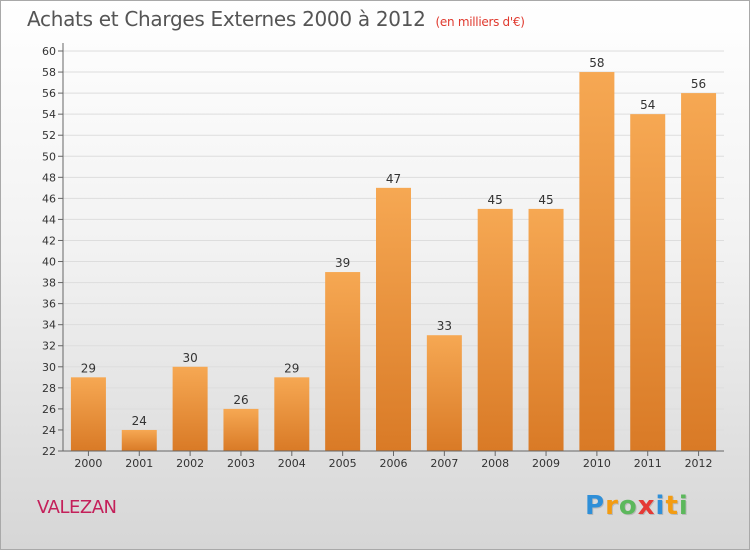 This screenshot has width=750, height=550. I want to click on y-tick-label: 28, so click(49, 388).